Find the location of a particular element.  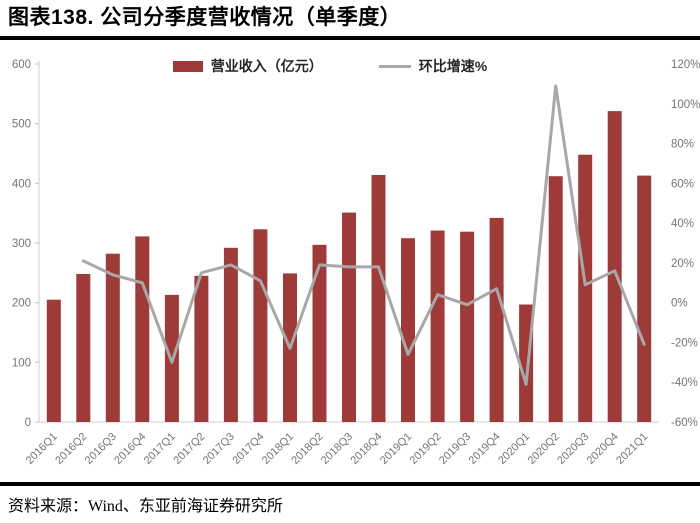

footer-divider is located at coordinates (350, 484).